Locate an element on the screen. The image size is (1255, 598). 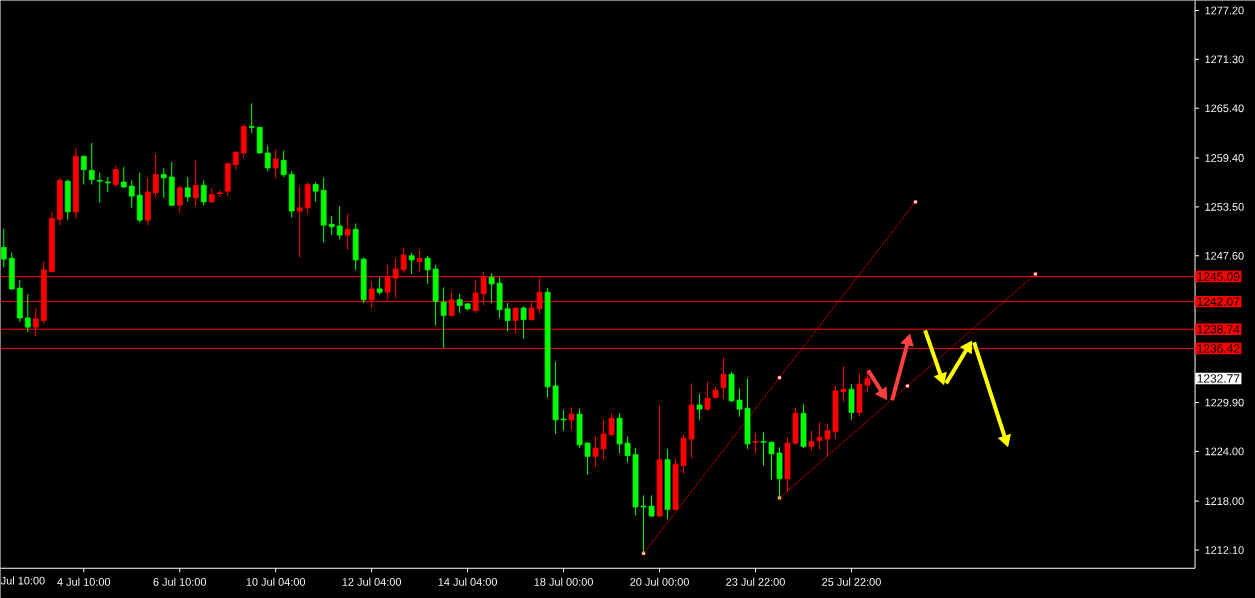
x-tick-label: 23 Jul 22:00 is located at coordinates (755, 581).